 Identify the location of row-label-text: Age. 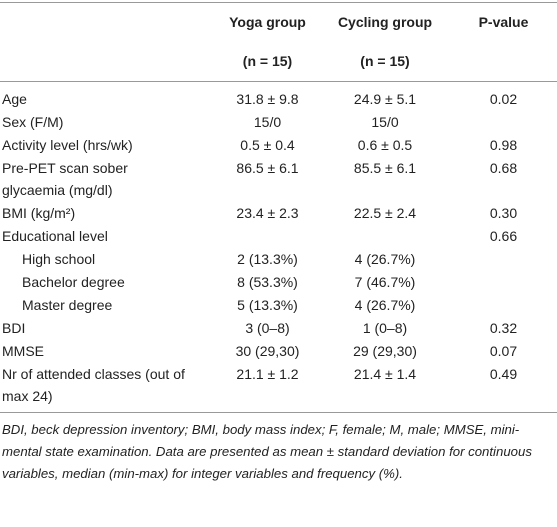
(14, 99).